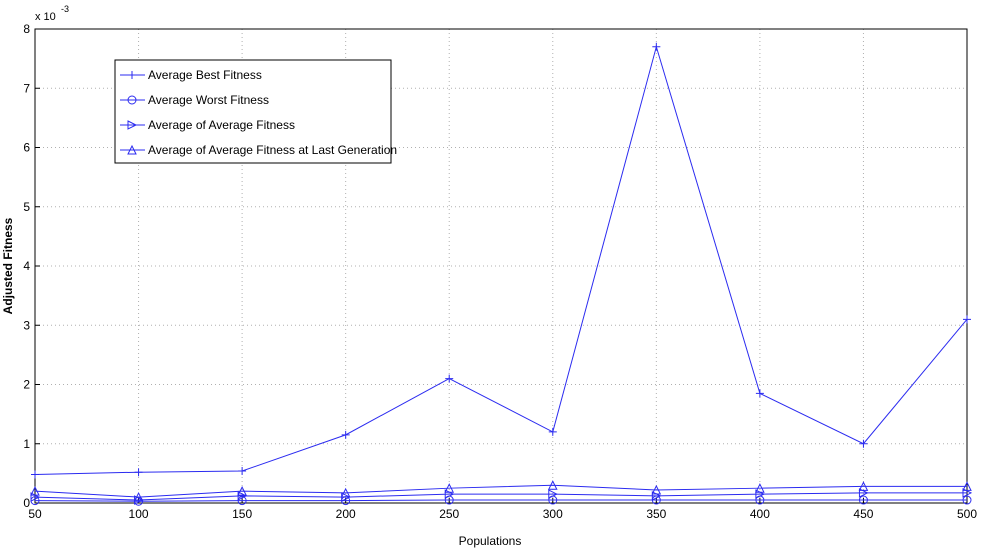 Image resolution: width=983 pixels, height=554 pixels. Describe the element at coordinates (208, 100) in the screenshot. I see `legend-label: Average Worst Fitness` at that location.